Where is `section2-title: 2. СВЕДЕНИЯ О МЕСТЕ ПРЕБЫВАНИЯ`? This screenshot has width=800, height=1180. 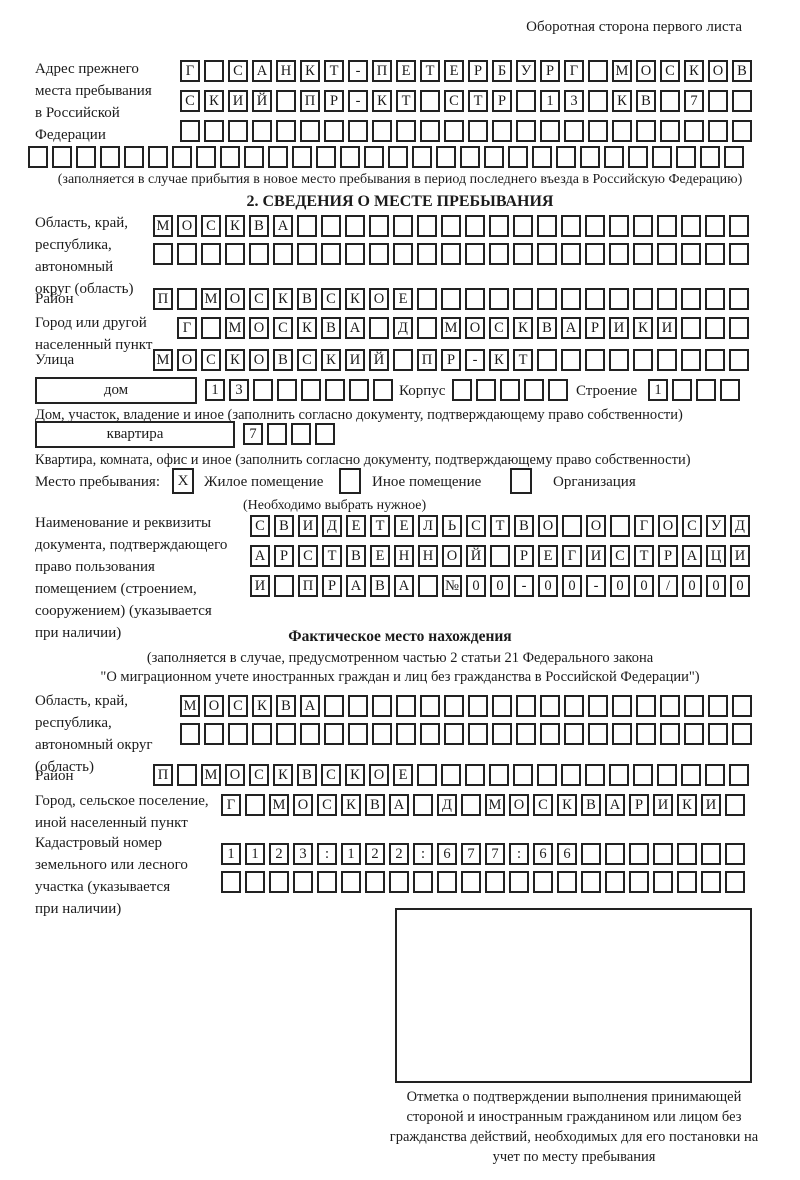 section2-title: 2. СВЕДЕНИЯ О МЕСТЕ ПРЕБЫВАНИЯ is located at coordinates (400, 201).